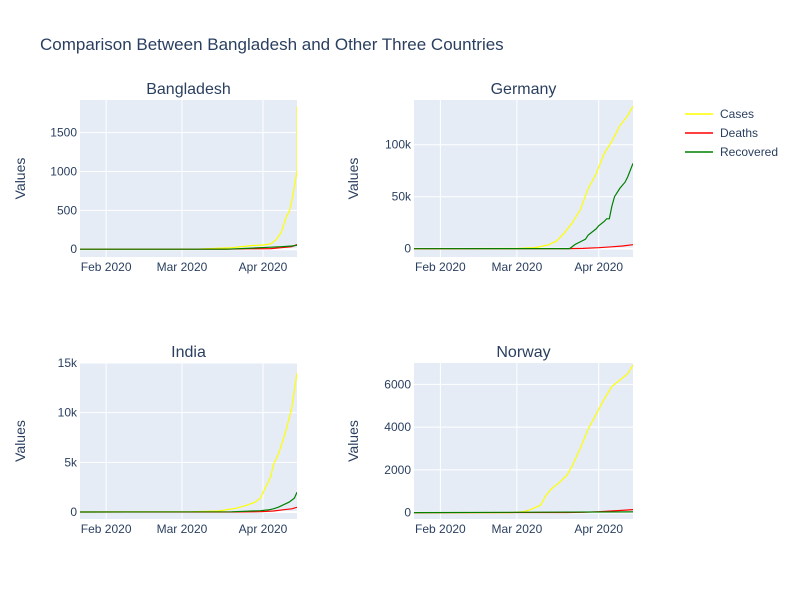  What do you see at coordinates (68, 413) in the screenshot?
I see `y-tick-label: 10k` at bounding box center [68, 413].